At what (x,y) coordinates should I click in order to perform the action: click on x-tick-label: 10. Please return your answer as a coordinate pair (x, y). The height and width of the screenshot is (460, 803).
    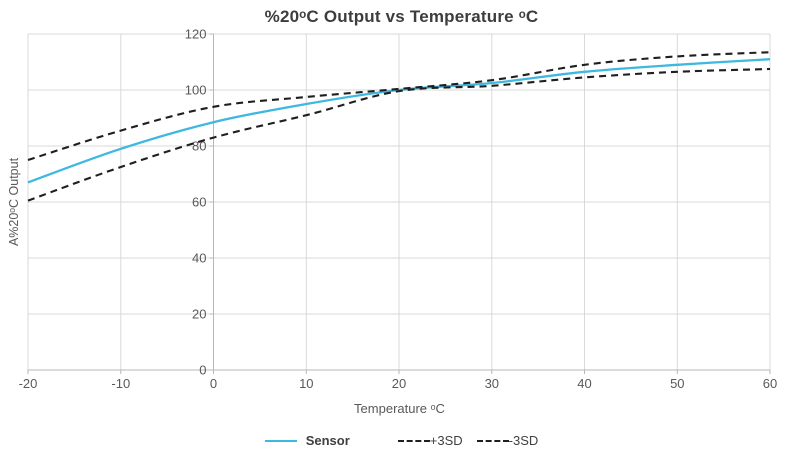
    Looking at the image, I should click on (306, 383).